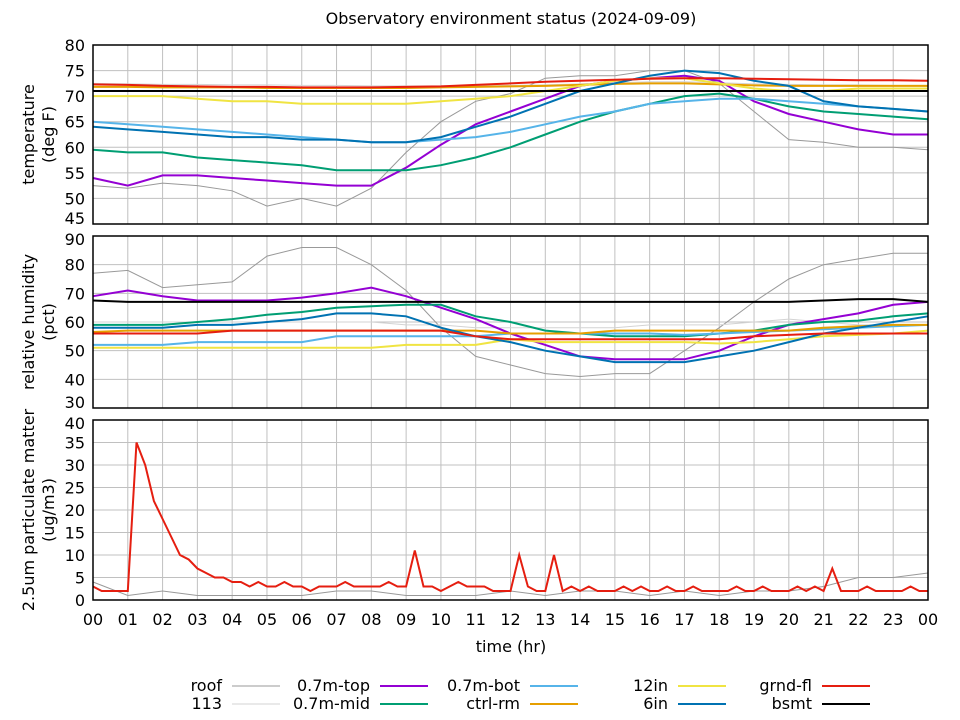 This screenshot has width=960, height=720. What do you see at coordinates (75, 443) in the screenshot?
I see `y-tick-label: 35` at bounding box center [75, 443].